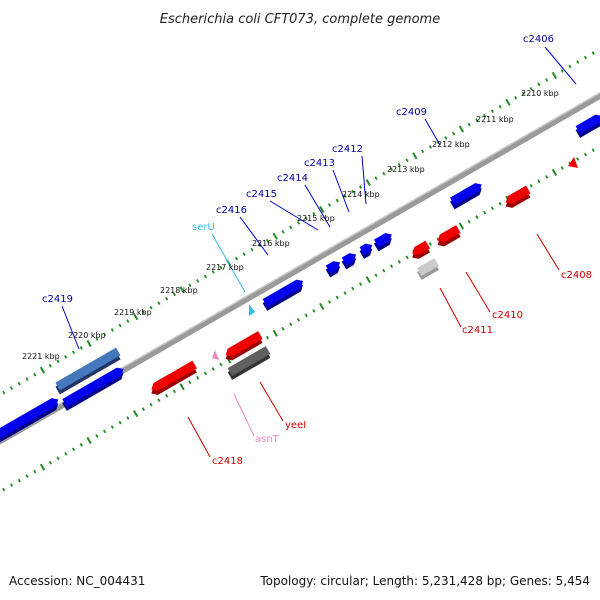  I want to click on gene-label-asnT: asnT, so click(267, 439).